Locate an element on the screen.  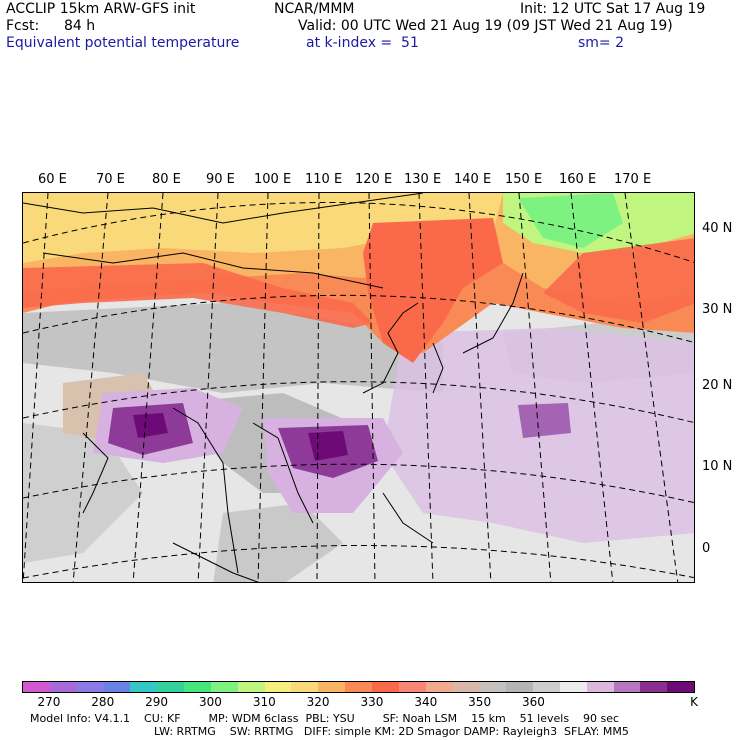
colorbar-tick-label: 310 is located at coordinates (264, 702).